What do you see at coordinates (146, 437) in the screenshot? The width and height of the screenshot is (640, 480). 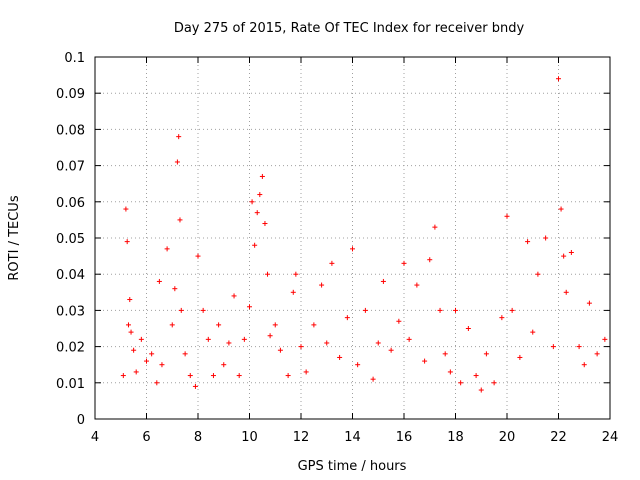 I see `x-tick-label: 6` at bounding box center [146, 437].